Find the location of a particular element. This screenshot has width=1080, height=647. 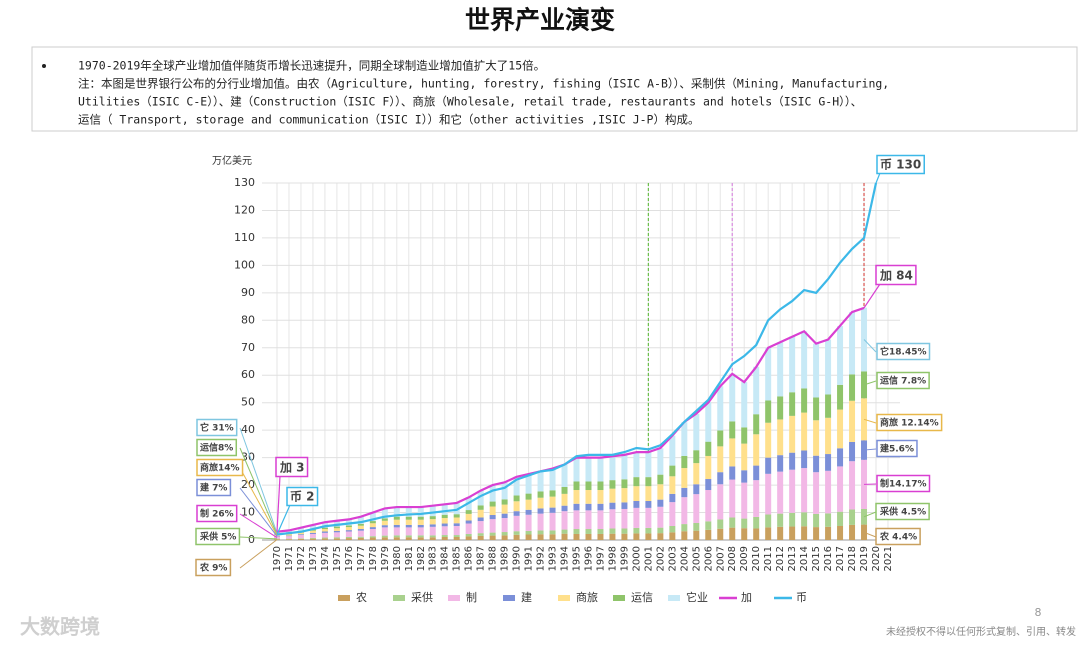

legend-label: 它业 is located at coordinates (697, 597).